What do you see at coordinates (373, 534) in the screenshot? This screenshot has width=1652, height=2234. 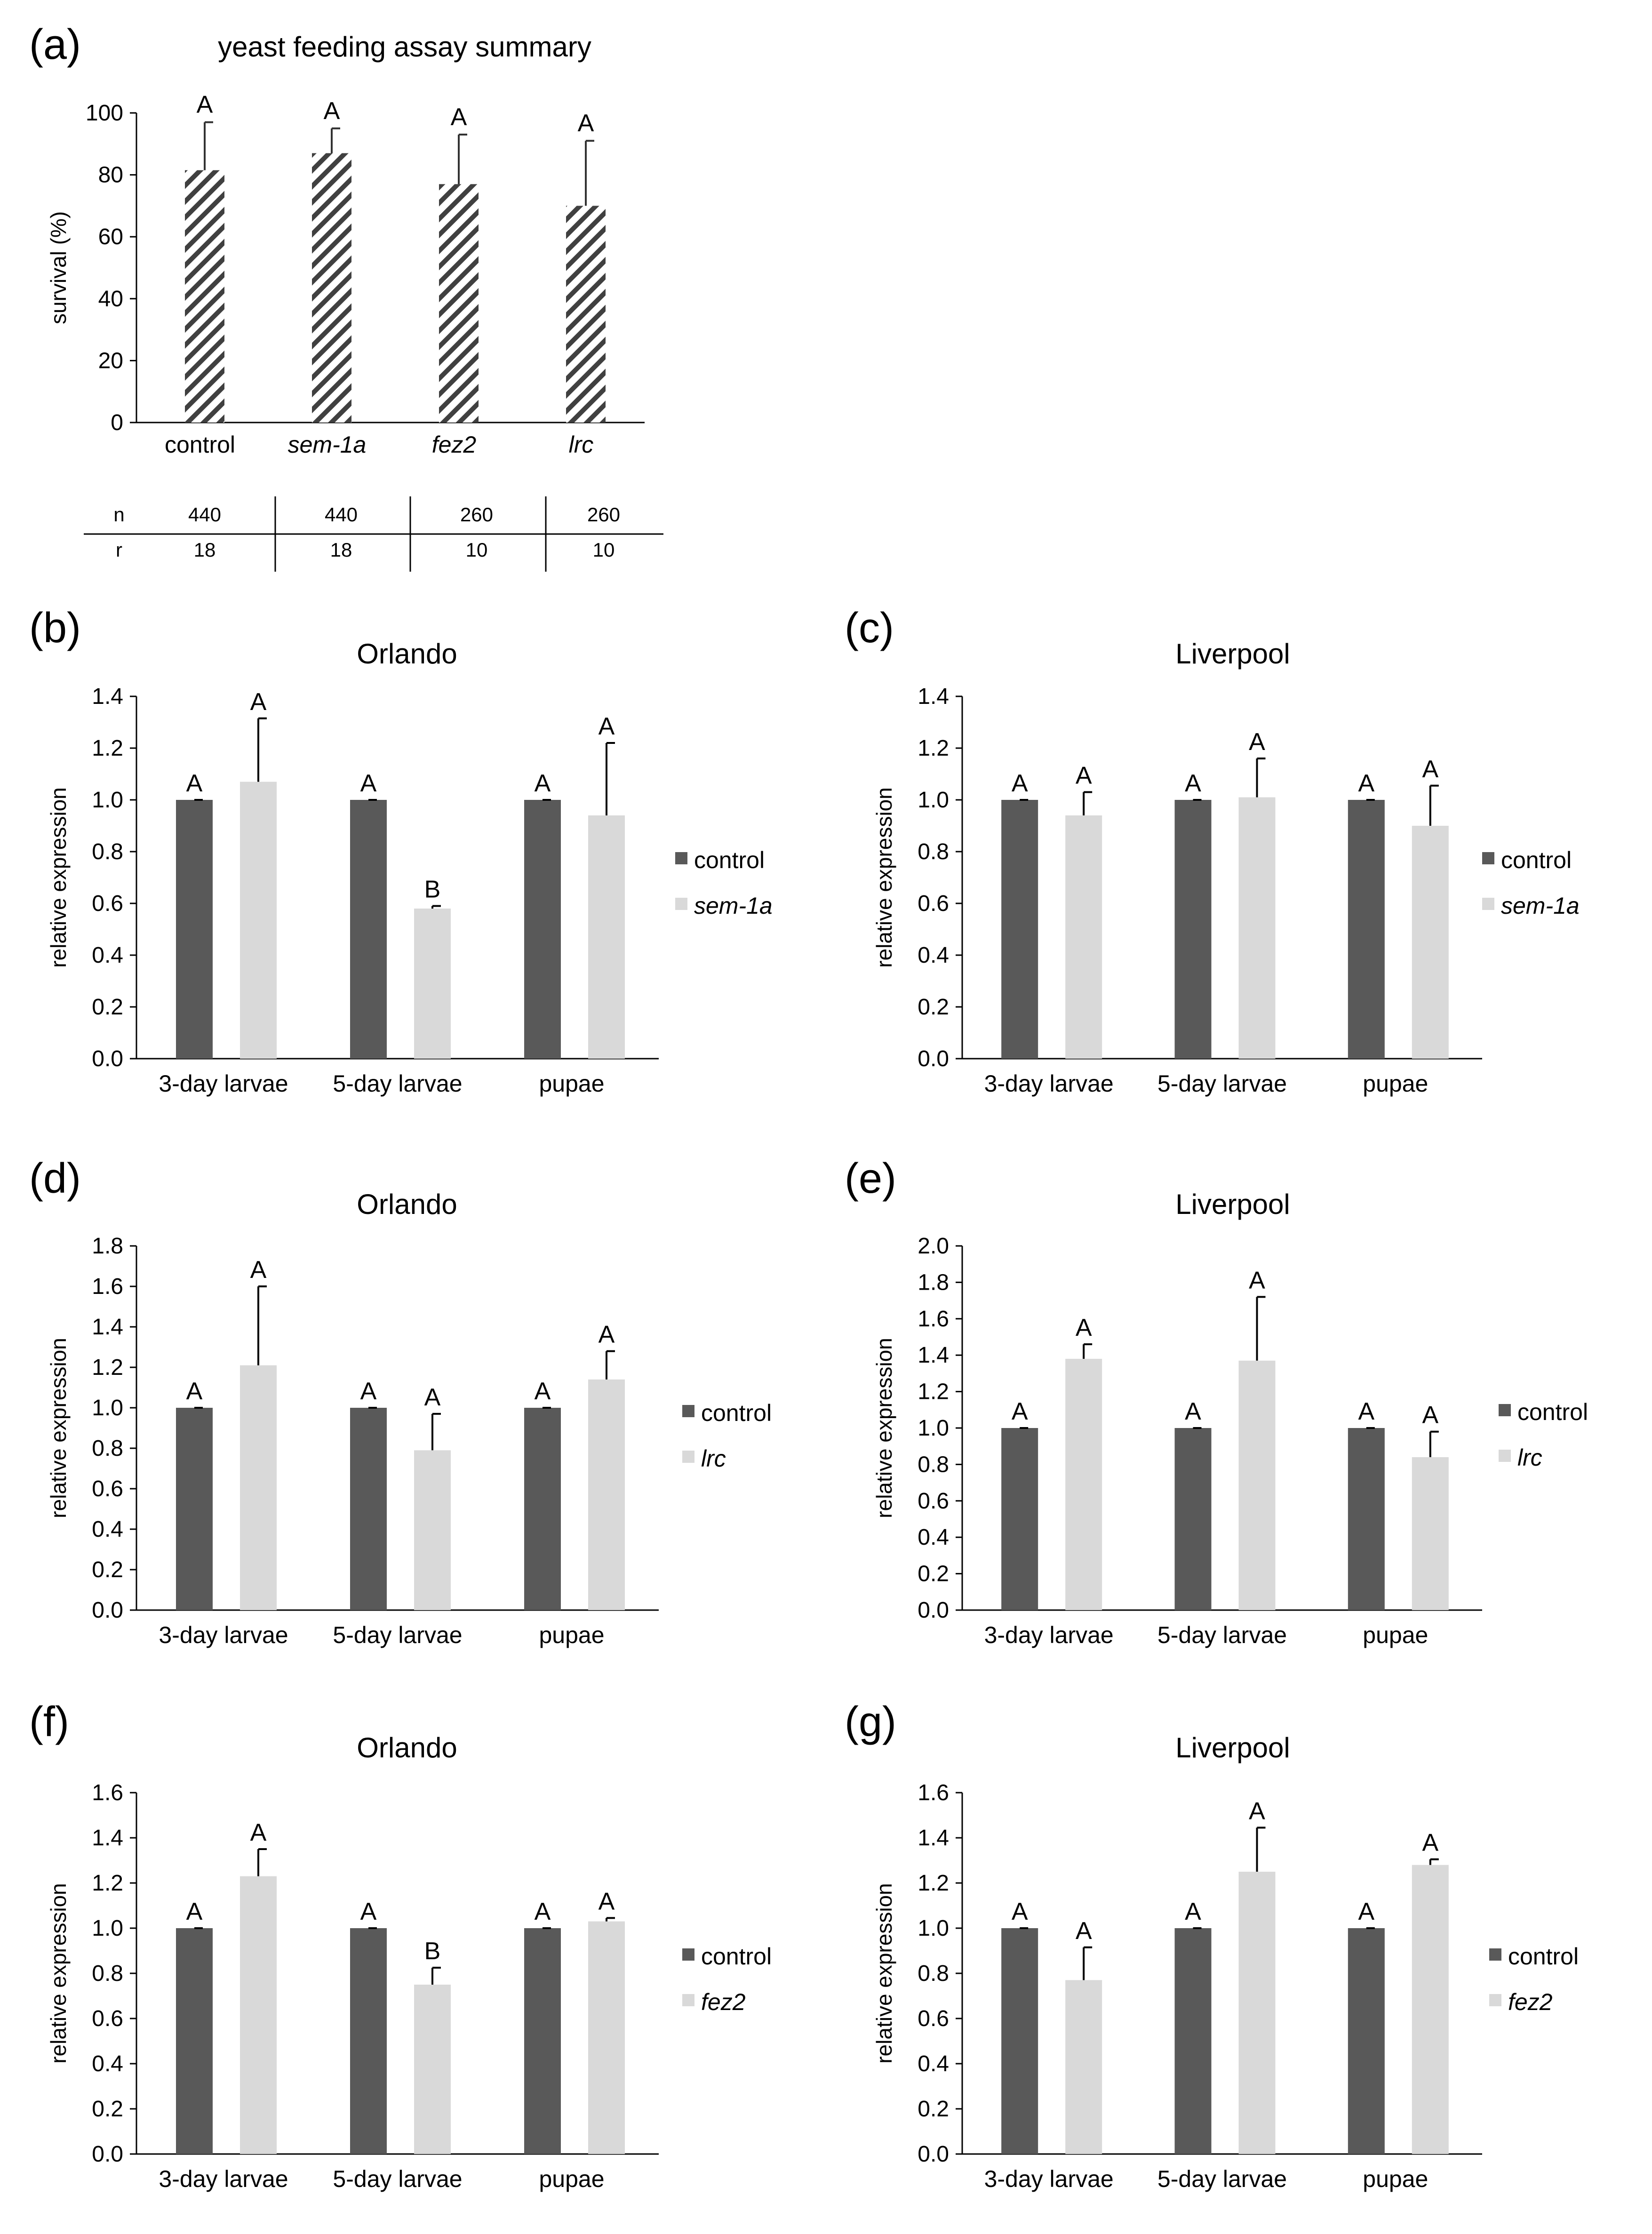 I see `sample-size-table: nr 440 440 260 260 18 18 10 10` at bounding box center [373, 534].